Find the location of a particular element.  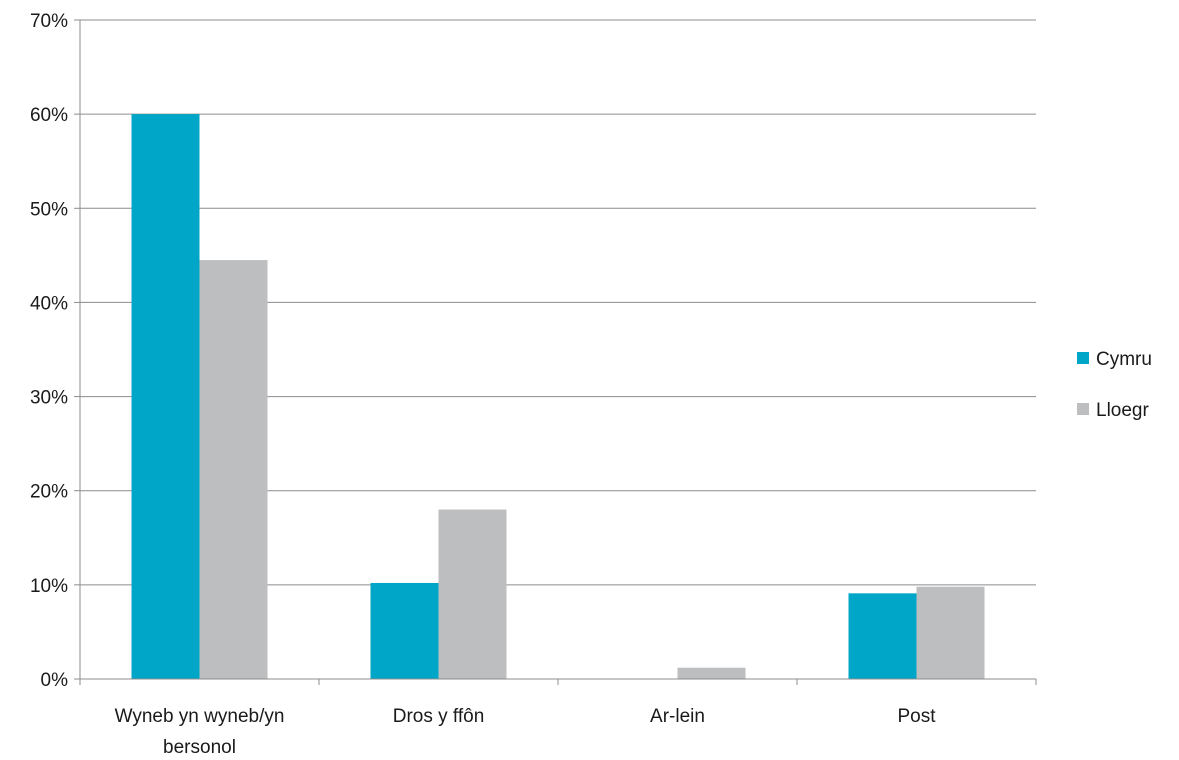

x-tick-label: Ar-lein is located at coordinates (677, 716).